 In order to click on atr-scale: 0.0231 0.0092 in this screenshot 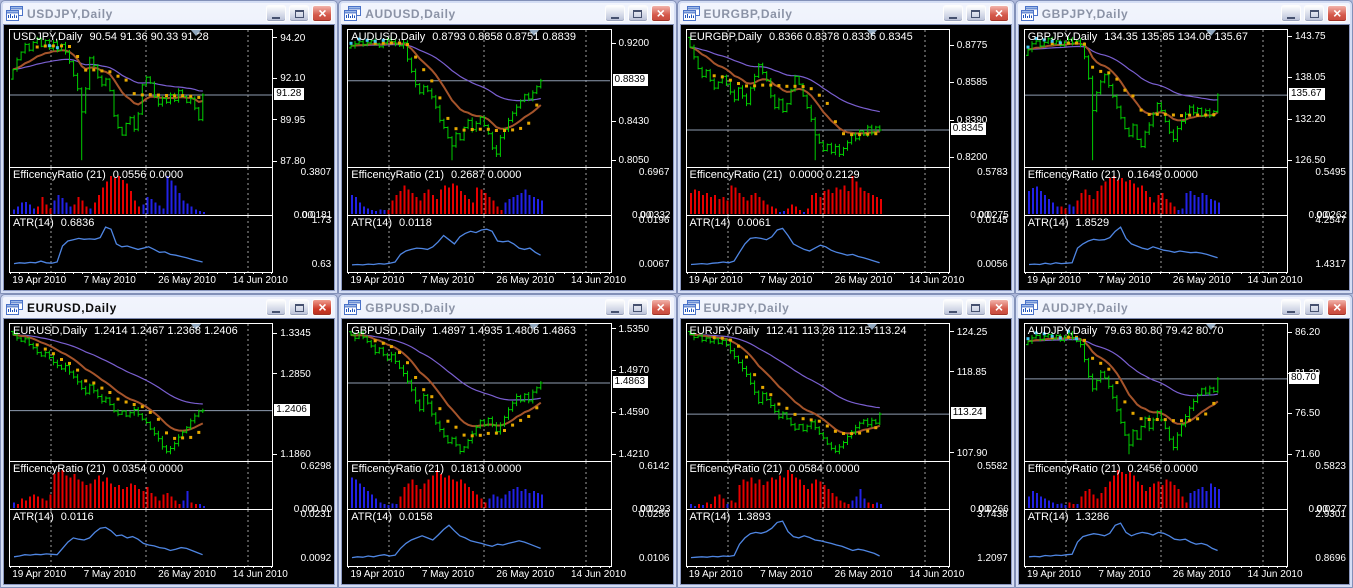, I will do `click(303, 538)`.